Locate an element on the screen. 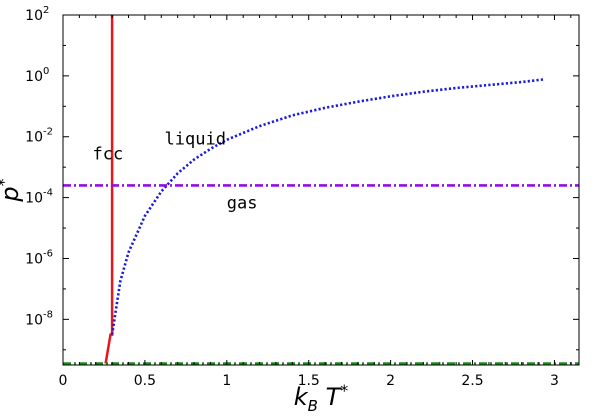 The height and width of the screenshot is (420, 599). x-tick-label: 0.5 is located at coordinates (145, 381).